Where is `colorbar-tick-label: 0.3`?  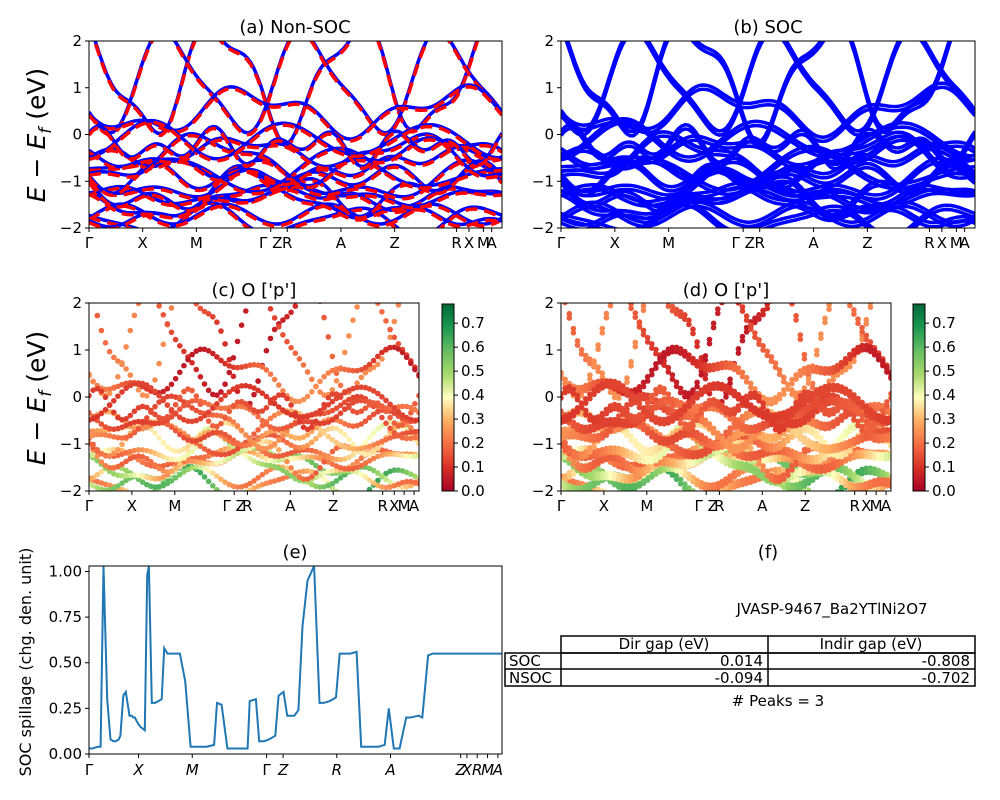
colorbar-tick-label: 0.3 is located at coordinates (473, 419).